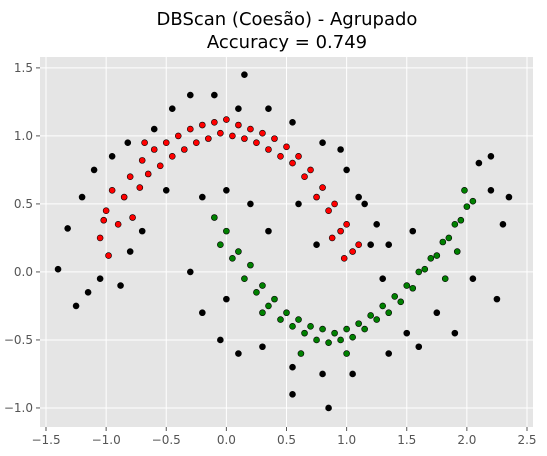 This screenshot has width=547, height=456. I want to click on y-tick-label: 1.0, so click(23, 136).